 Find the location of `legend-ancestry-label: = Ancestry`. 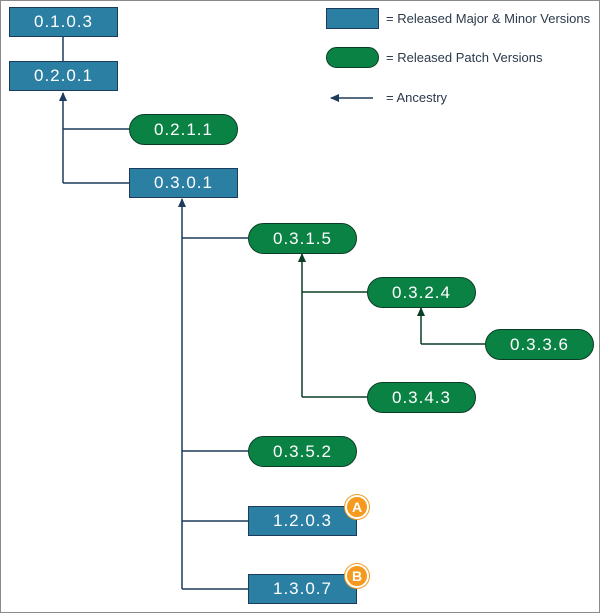

legend-ancestry-label: = Ancestry is located at coordinates (417, 97).